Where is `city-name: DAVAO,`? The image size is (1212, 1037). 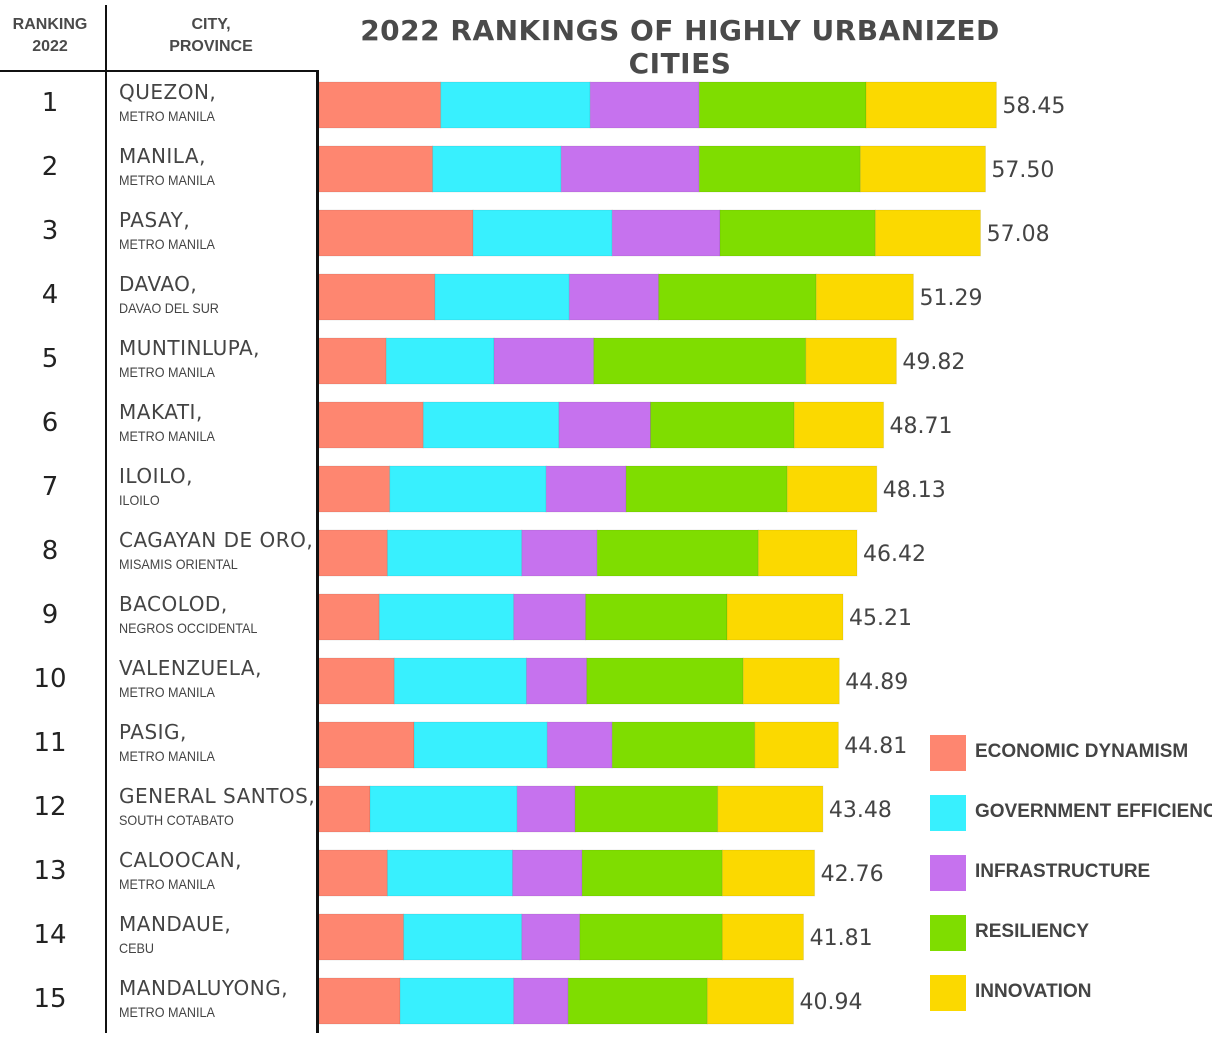 city-name: DAVAO, is located at coordinates (158, 284).